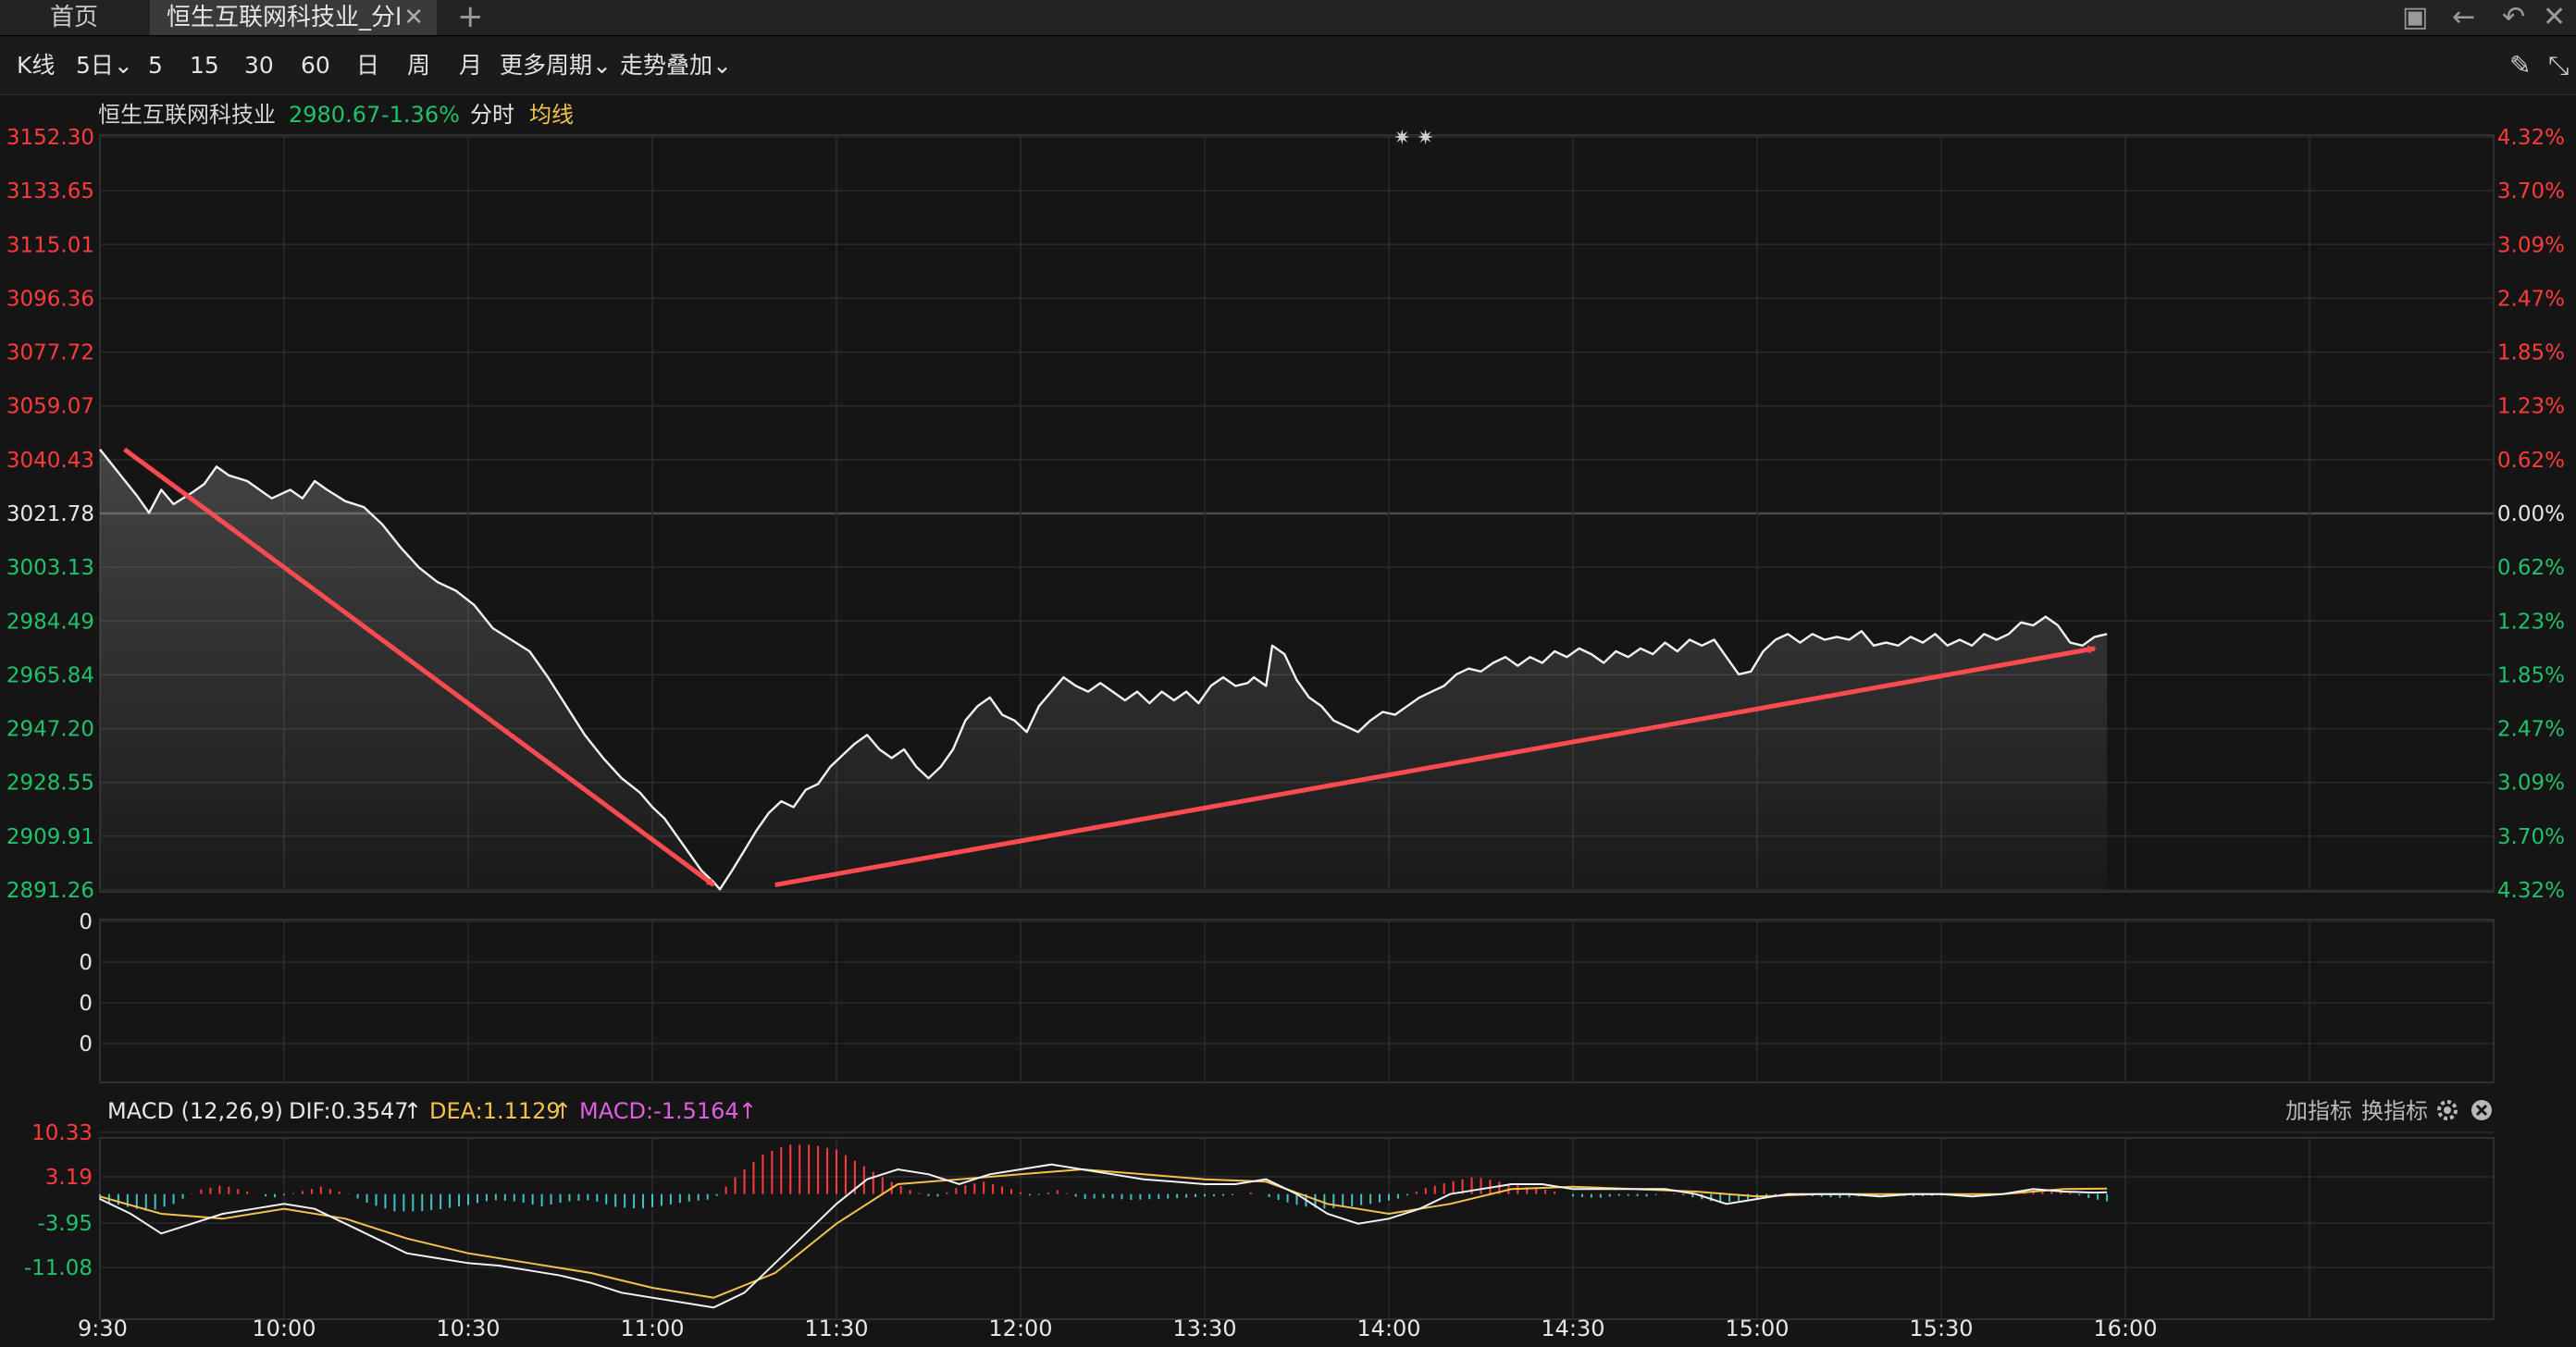  I want to click on x-tick: 10:00, so click(284, 1328).